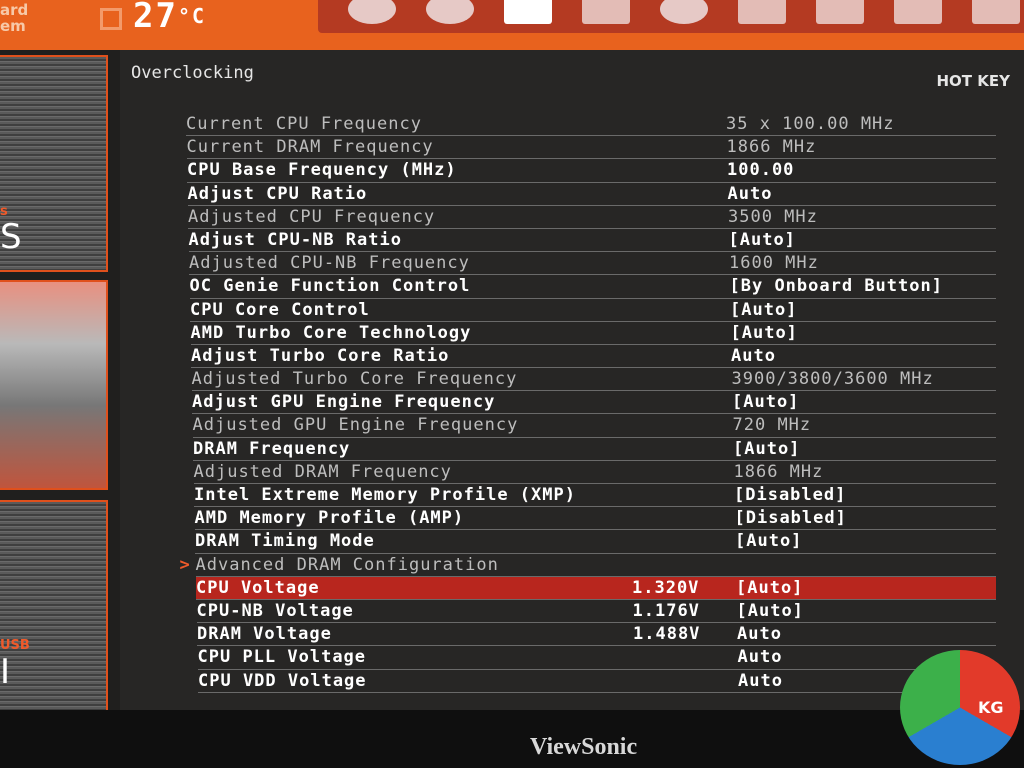 The width and height of the screenshot is (1024, 768). Describe the element at coordinates (192, 16) in the screenshot. I see `temperature-unit: °C` at that location.